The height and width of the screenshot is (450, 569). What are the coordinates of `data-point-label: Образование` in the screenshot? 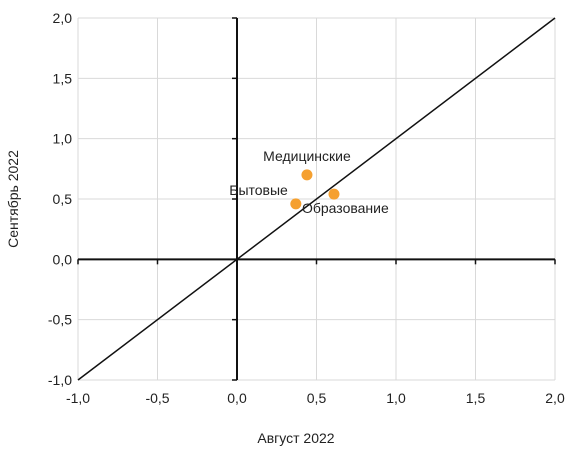 It's located at (345, 208).